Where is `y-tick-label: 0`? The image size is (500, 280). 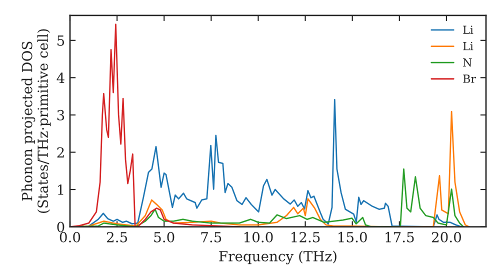
y-tick-label: 0 is located at coordinates (60, 227).